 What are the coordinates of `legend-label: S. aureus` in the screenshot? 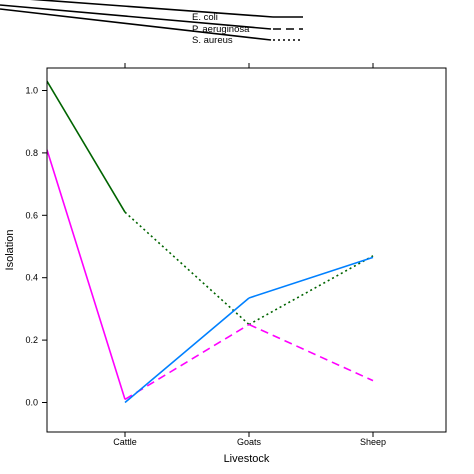 It's located at (212, 40).